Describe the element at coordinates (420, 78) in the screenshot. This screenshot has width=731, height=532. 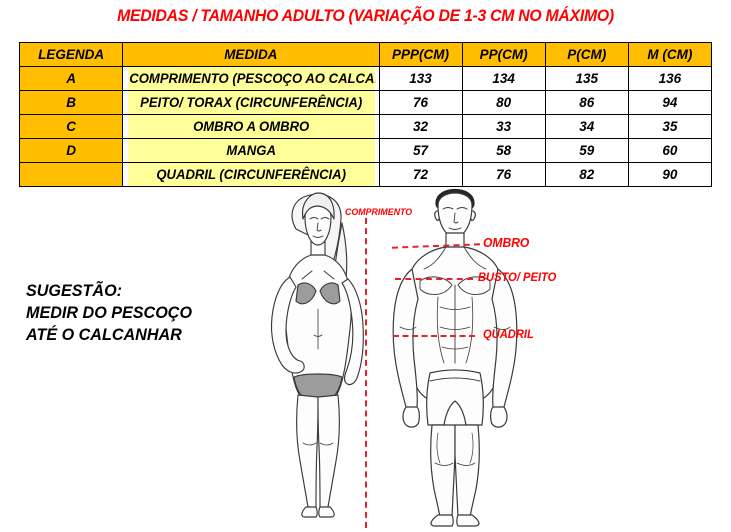
I see `row-value-ppp: 133` at that location.